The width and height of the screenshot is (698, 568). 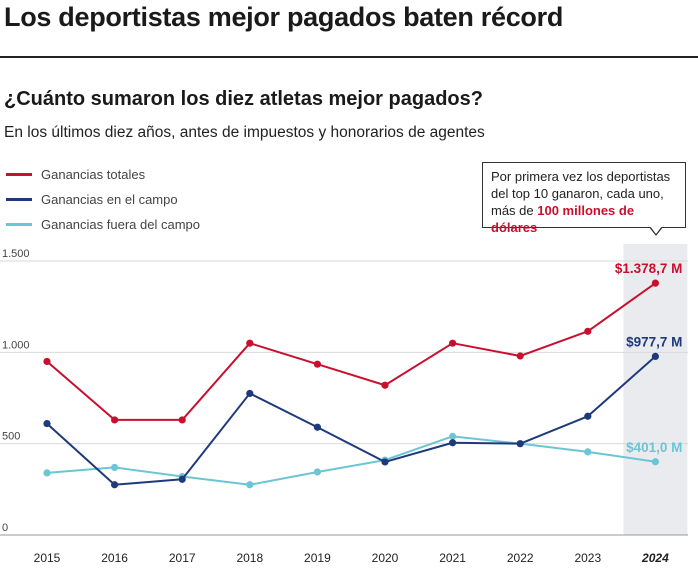 What do you see at coordinates (453, 343) in the screenshot?
I see `point-total-2021` at bounding box center [453, 343].